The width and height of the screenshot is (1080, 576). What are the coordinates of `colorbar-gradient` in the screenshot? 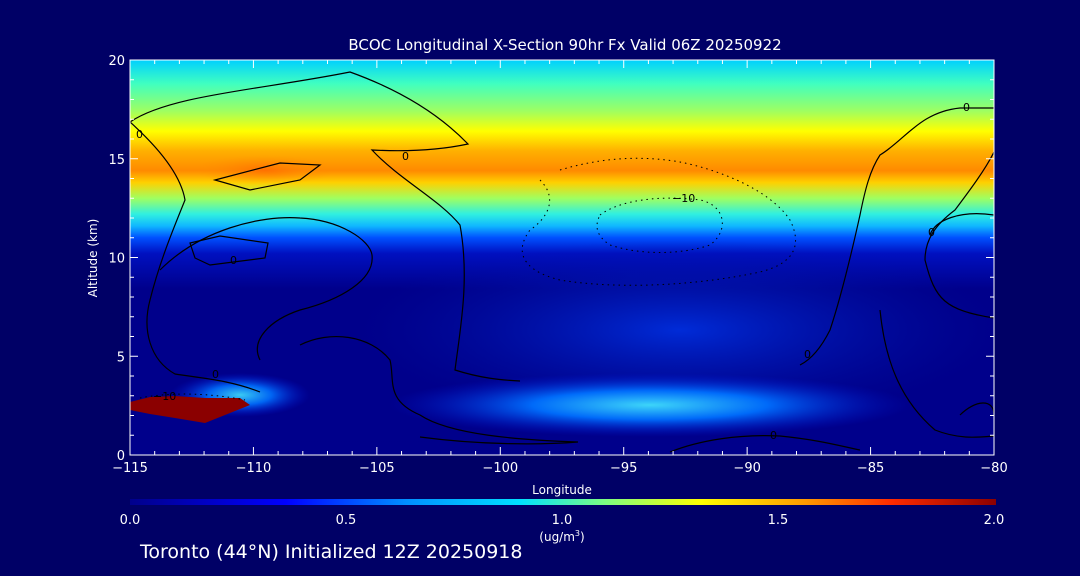 It's located at (563, 502).